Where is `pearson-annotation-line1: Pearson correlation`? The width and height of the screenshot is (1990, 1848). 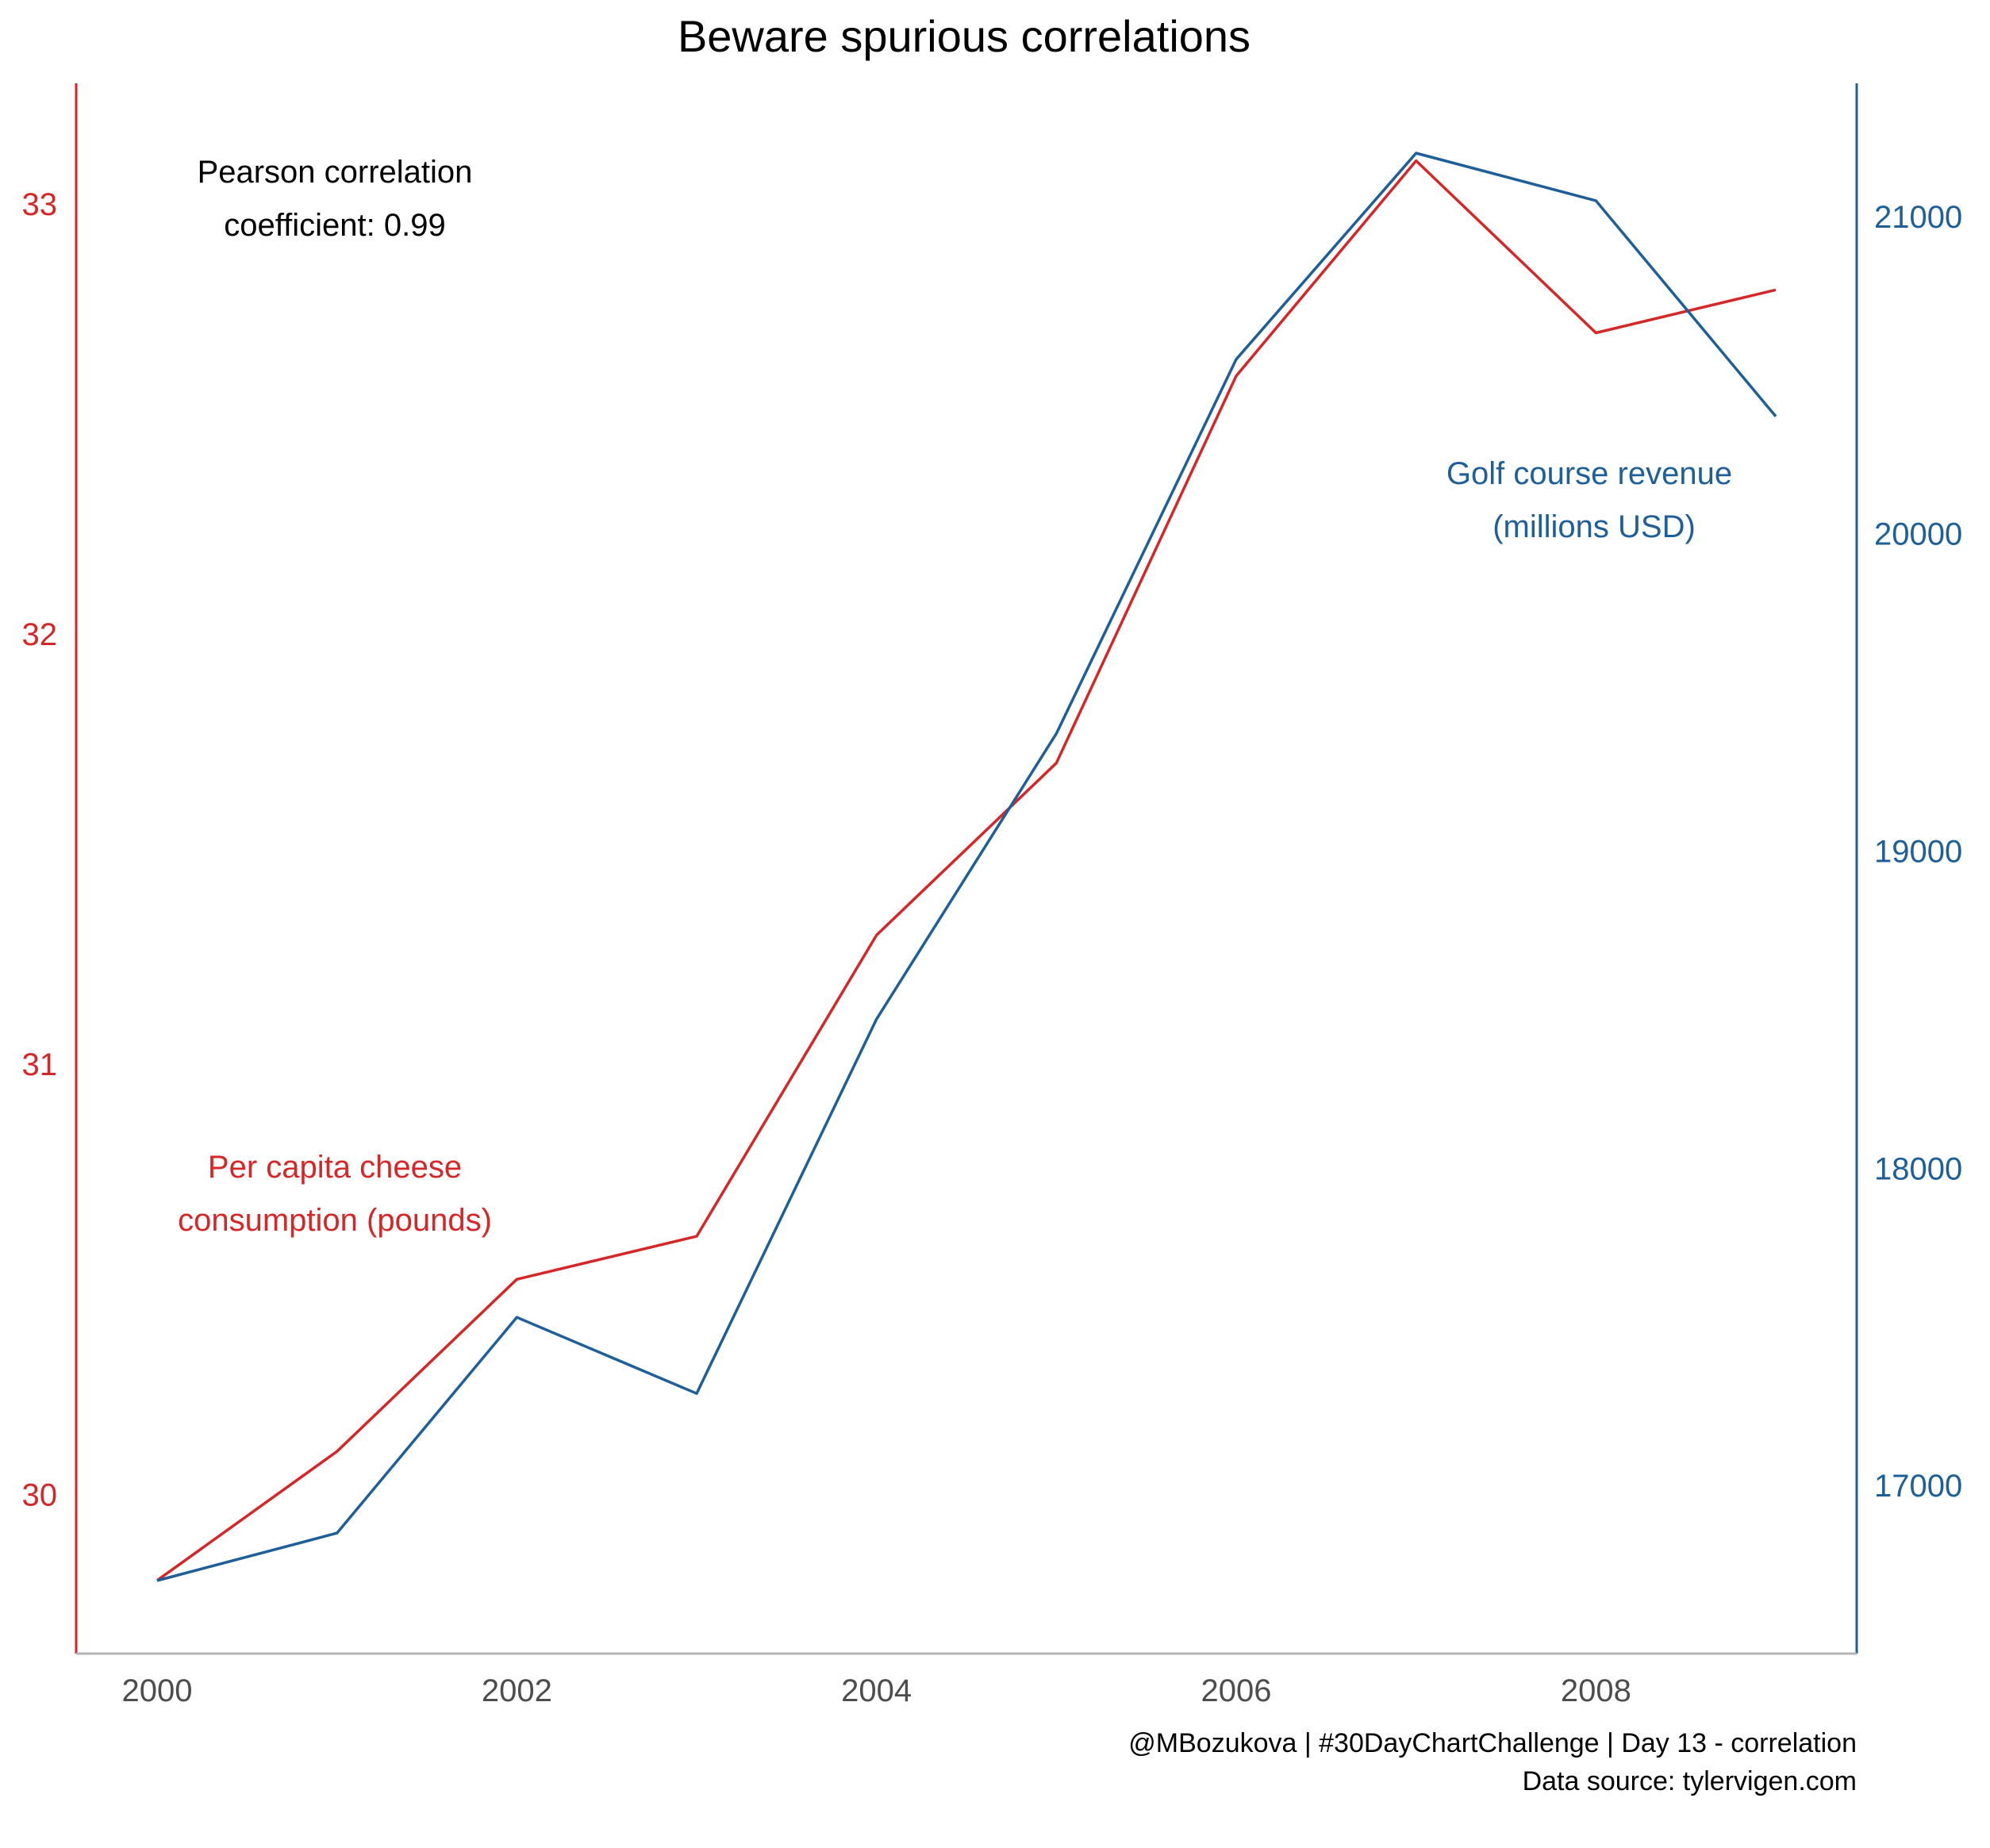
pearson-annotation-line1: Pearson correlation is located at coordinates (335, 172).